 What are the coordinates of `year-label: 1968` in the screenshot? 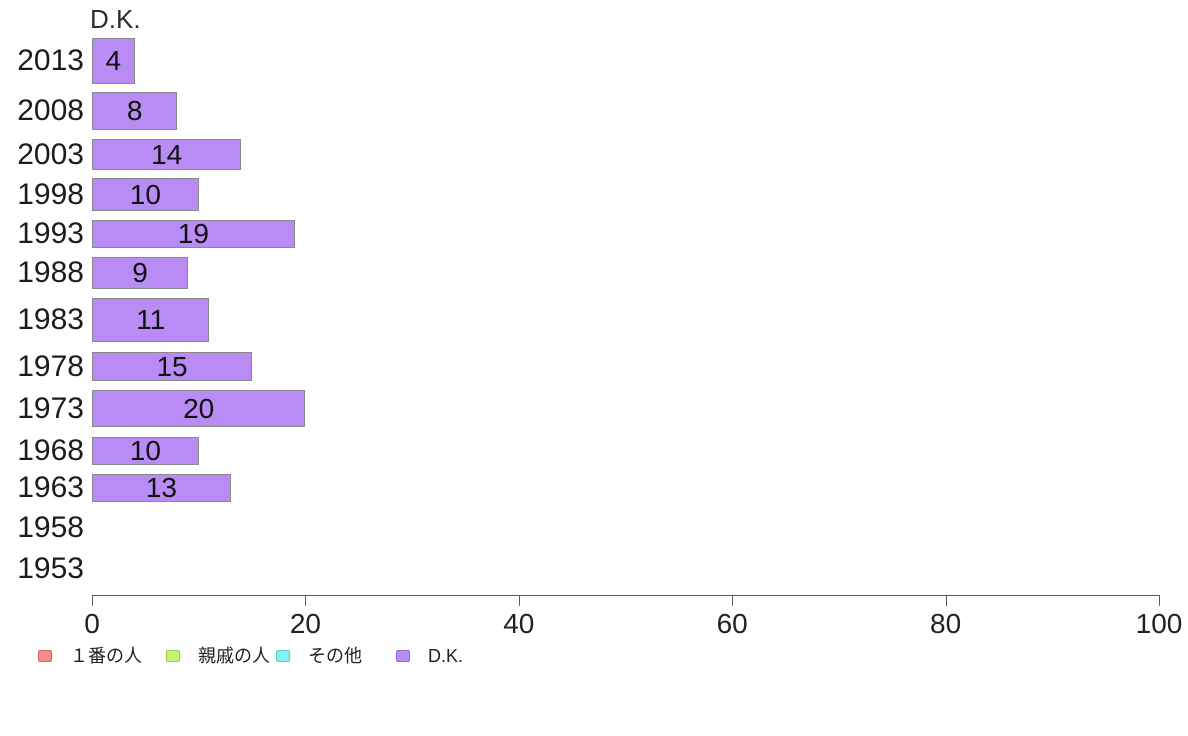 It's located at (50, 450).